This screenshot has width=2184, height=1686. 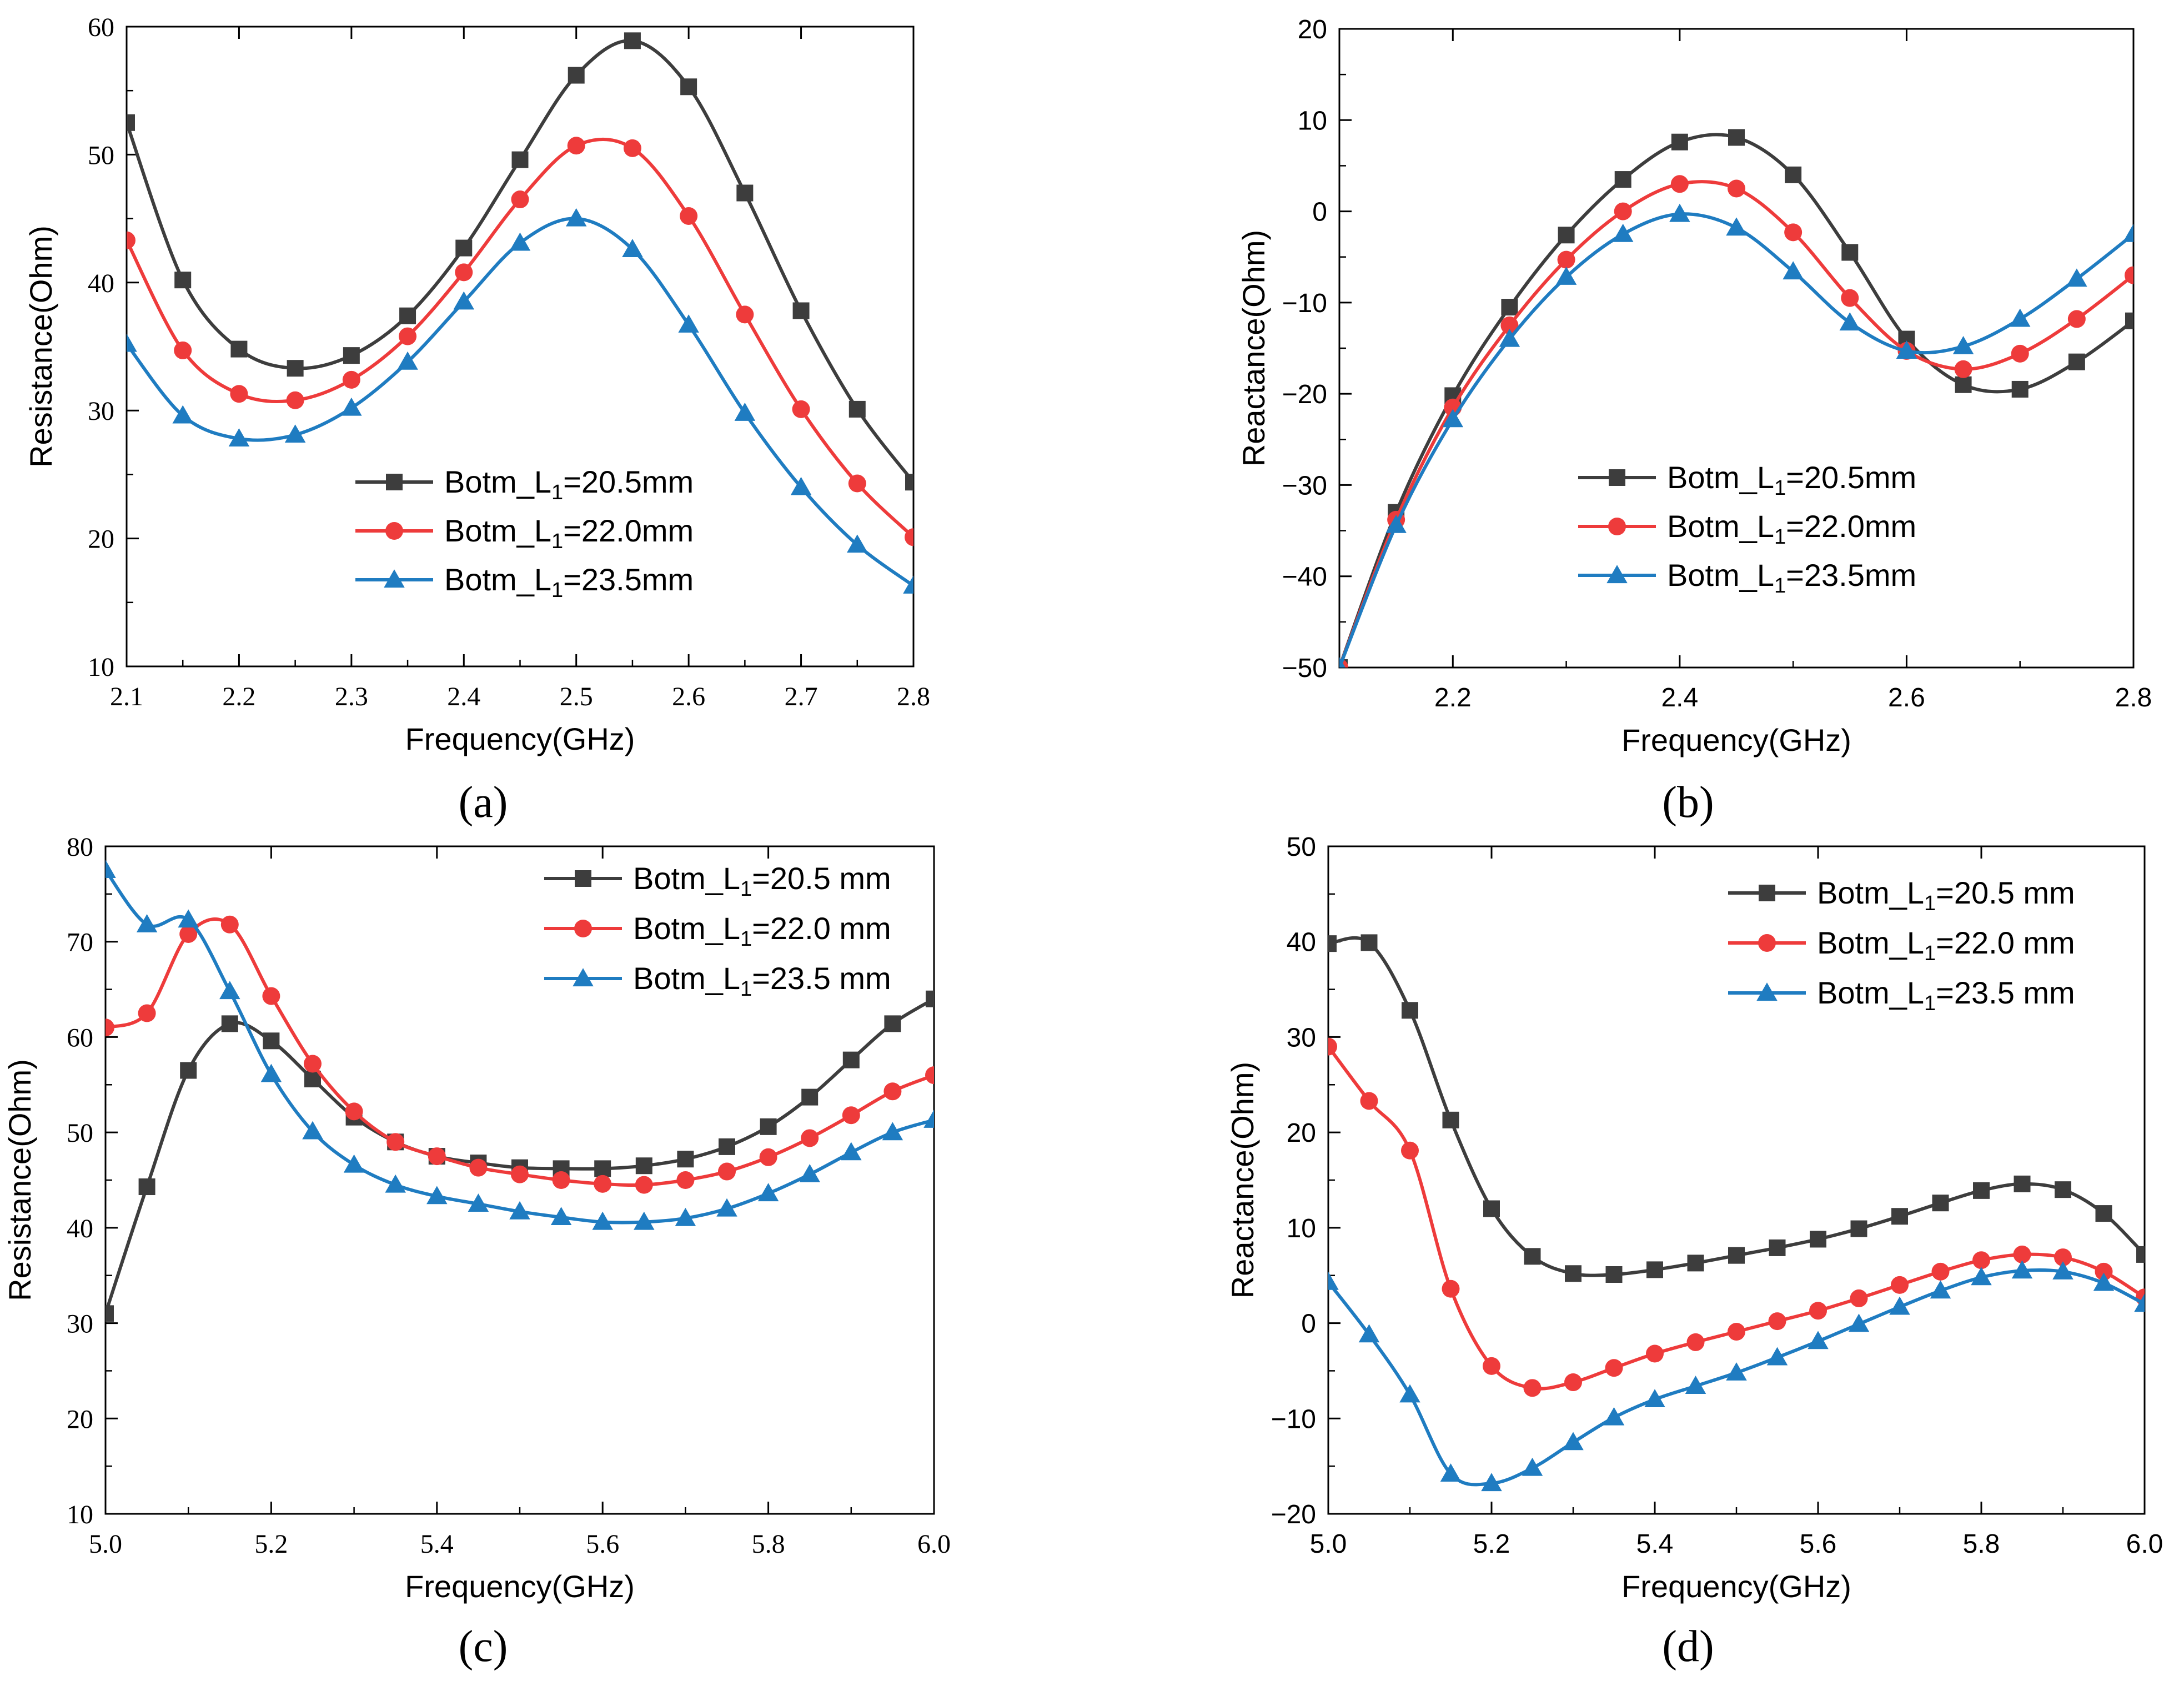 What do you see at coordinates (483, 802) in the screenshot?
I see `caption-a: (a)` at bounding box center [483, 802].